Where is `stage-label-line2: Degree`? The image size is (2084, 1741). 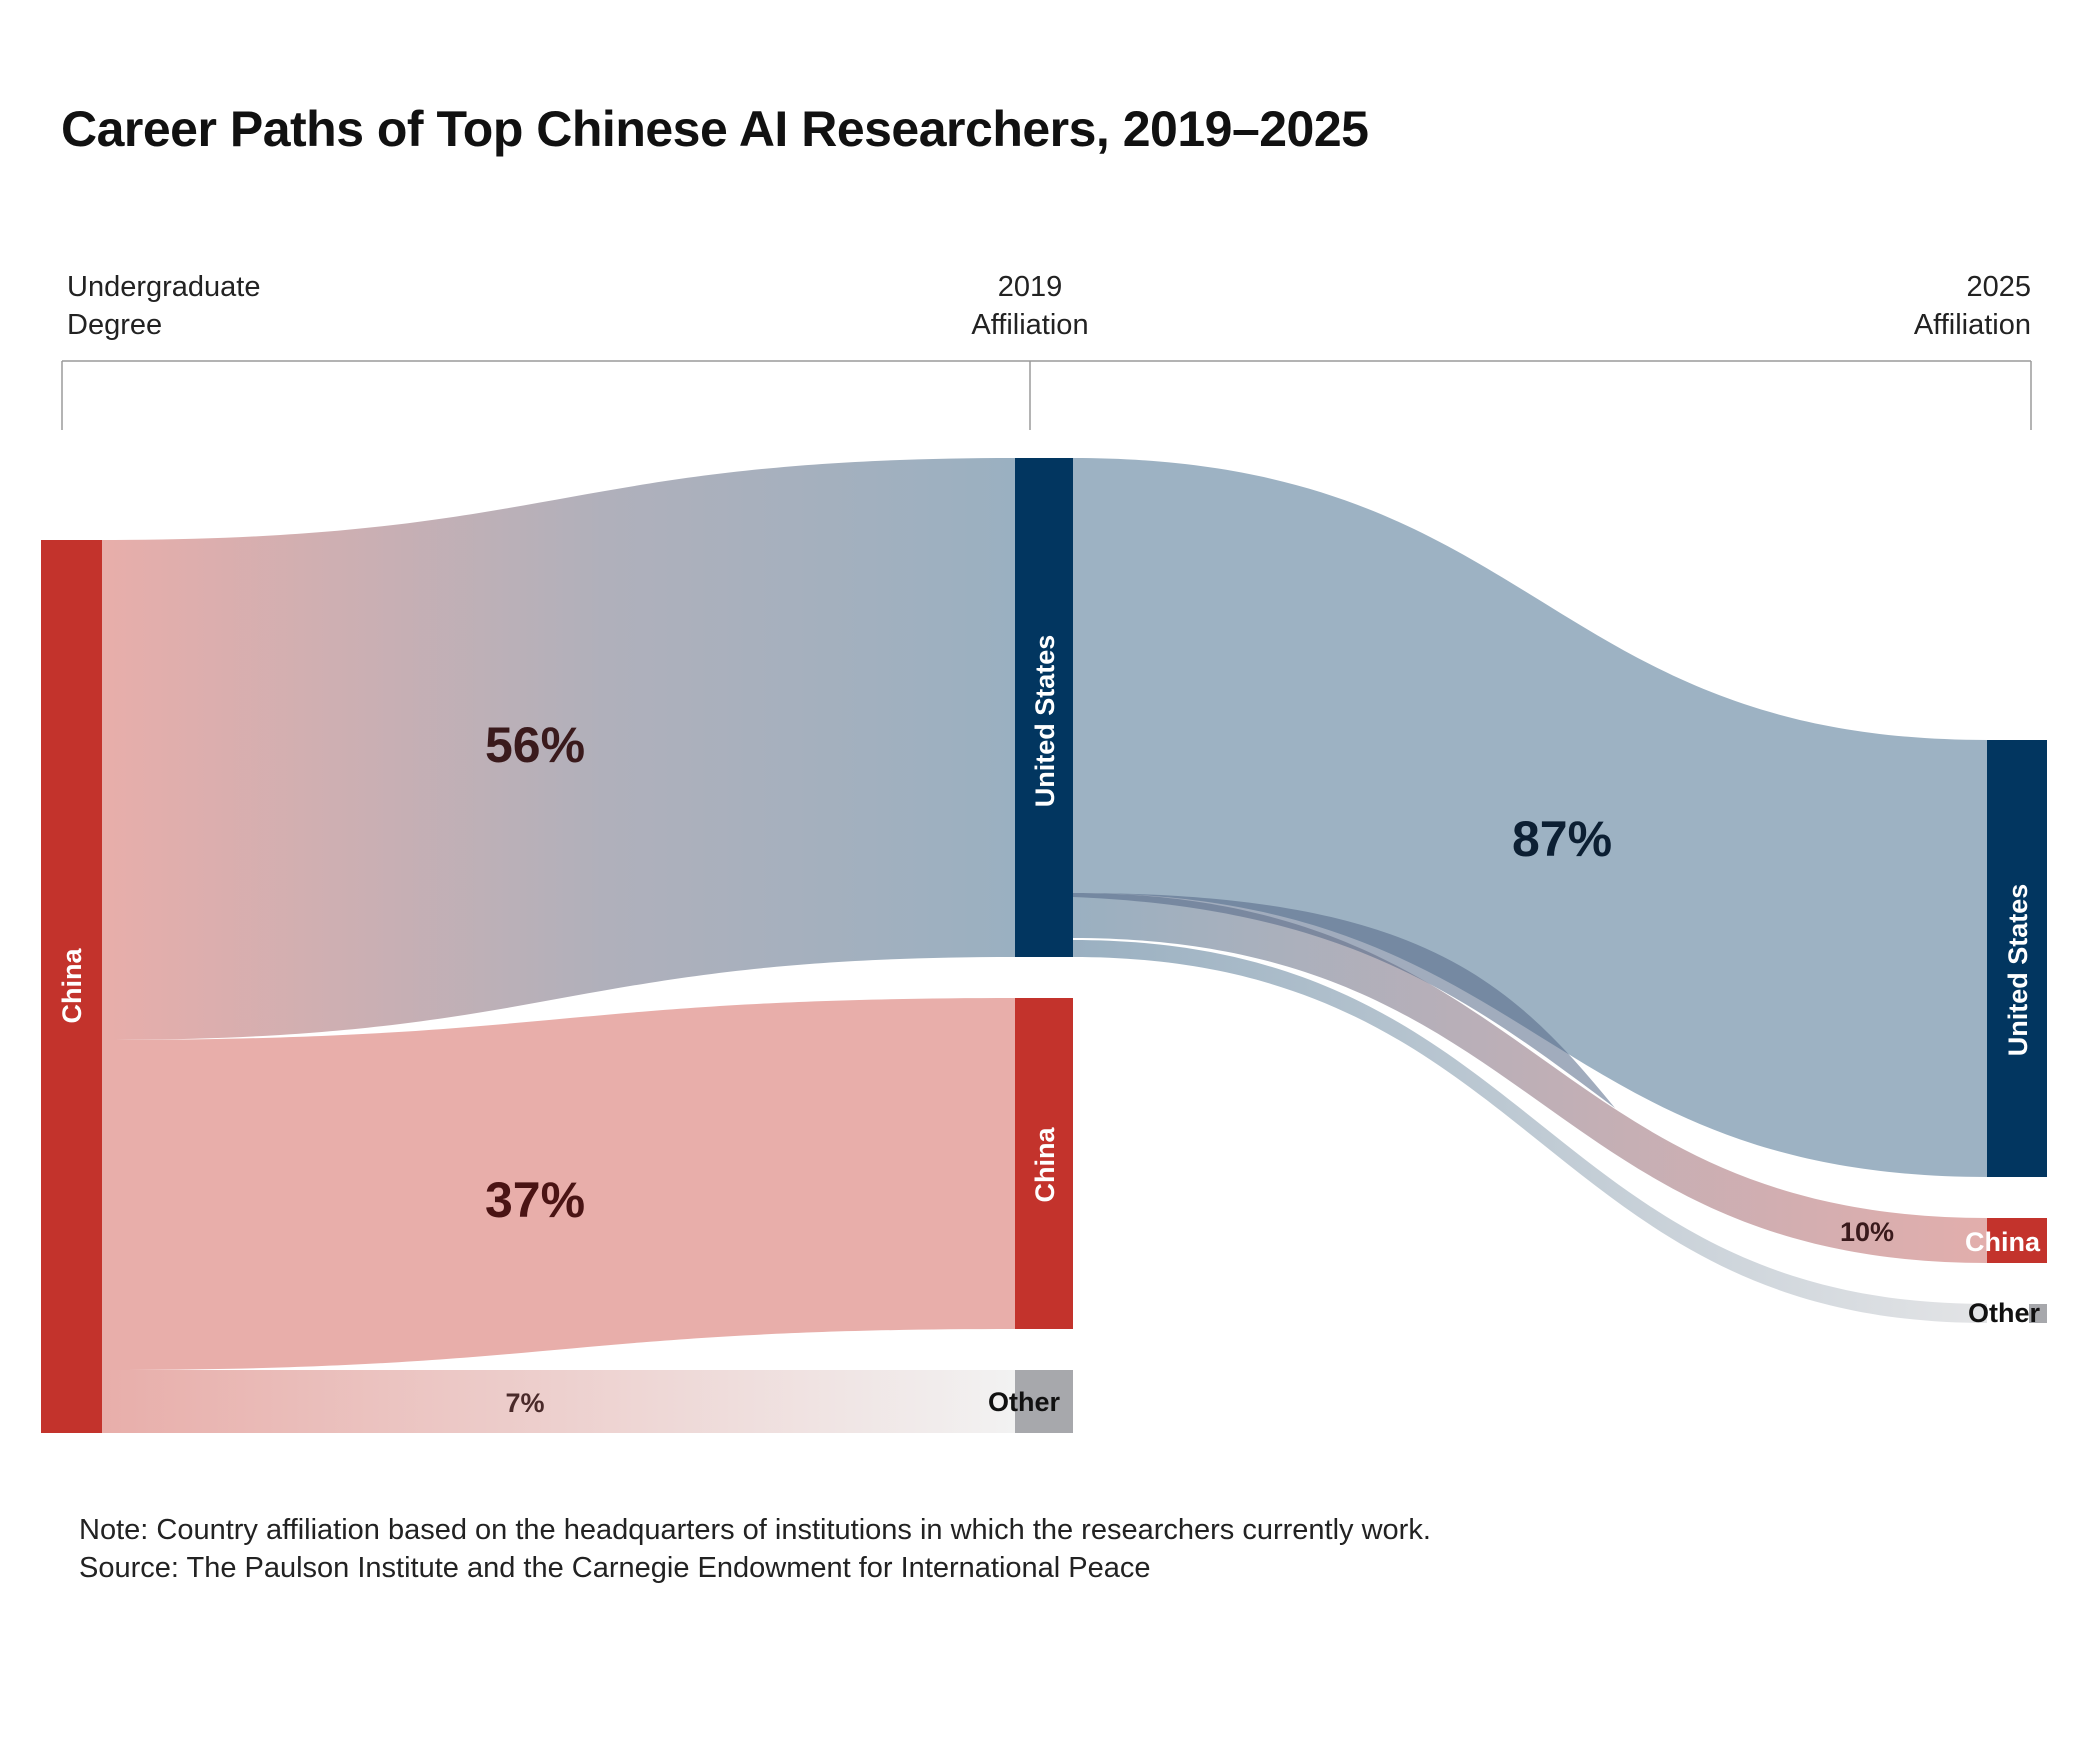
stage-label-line2: Degree is located at coordinates (114, 325).